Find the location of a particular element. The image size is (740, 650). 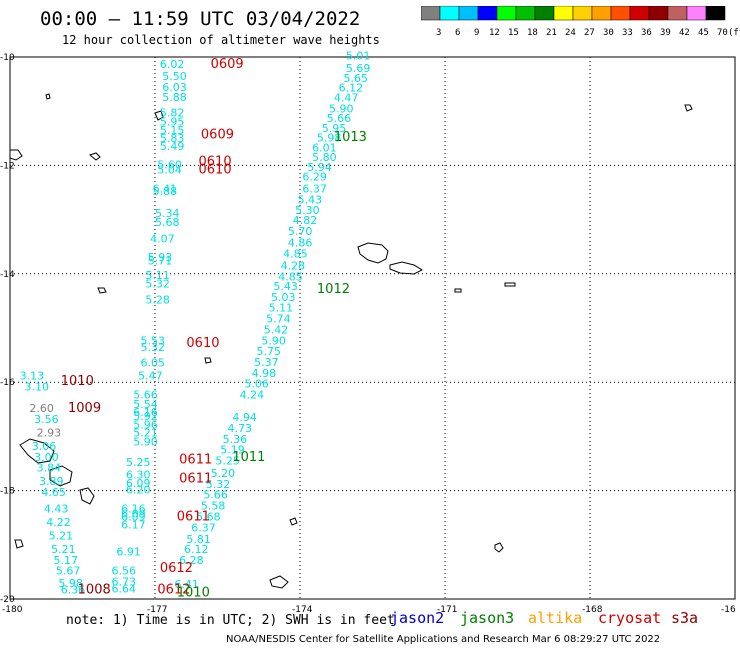

wave-height-reading: 5.17 is located at coordinates (66, 560).